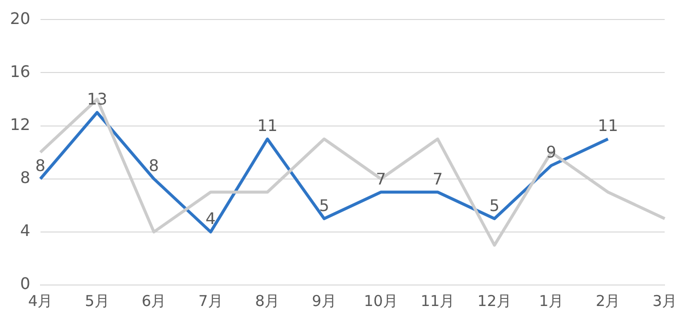  I want to click on x-tick-label: 5月, so click(97, 301).